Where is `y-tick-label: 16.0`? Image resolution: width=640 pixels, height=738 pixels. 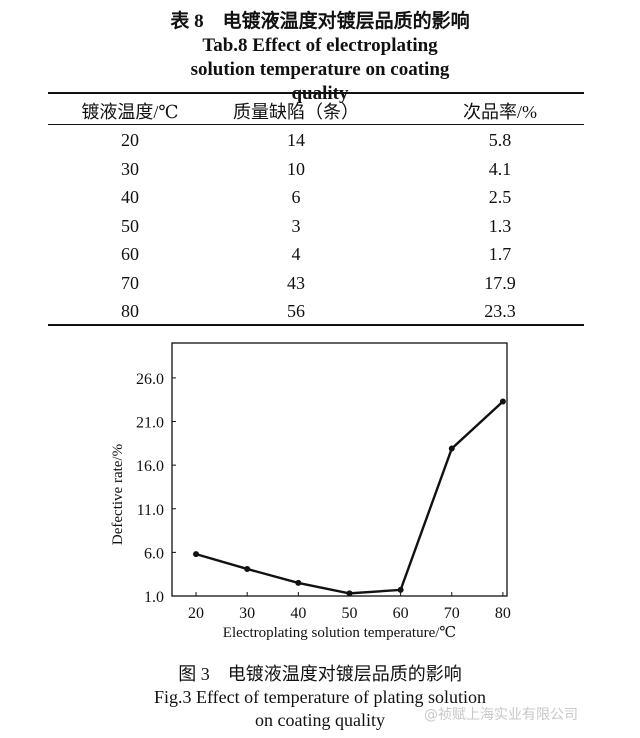
y-tick-label: 16.0 is located at coordinates (150, 466).